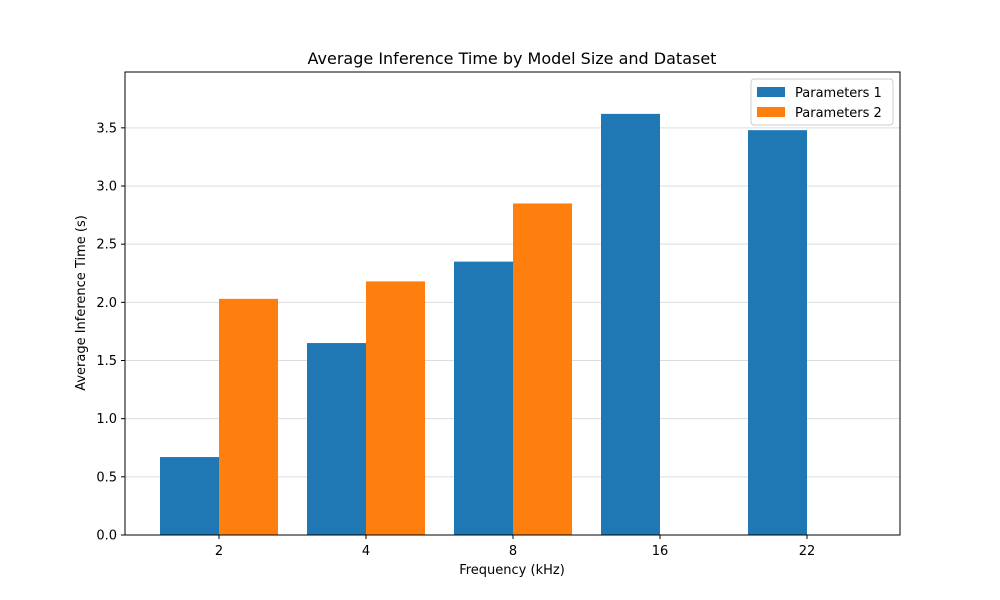 Image resolution: width=1000 pixels, height=600 pixels. I want to click on y-axis: 0.0 0.5 1.0 1.5 2.0 2.5 3.0 3.5, so click(110, 332).